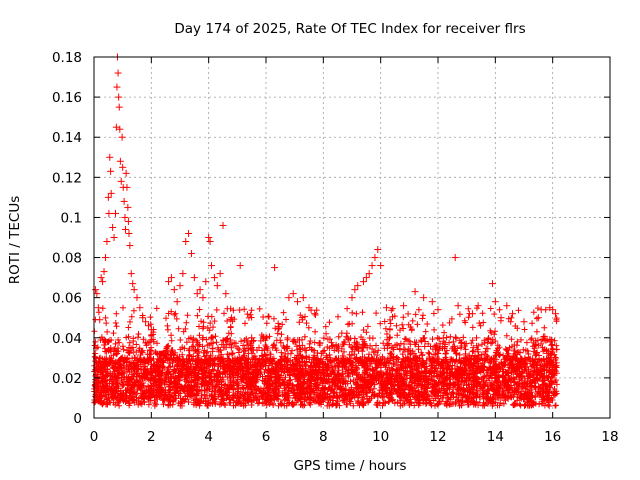  Describe the element at coordinates (208, 437) in the screenshot. I see `x-tick-label: 4` at that location.